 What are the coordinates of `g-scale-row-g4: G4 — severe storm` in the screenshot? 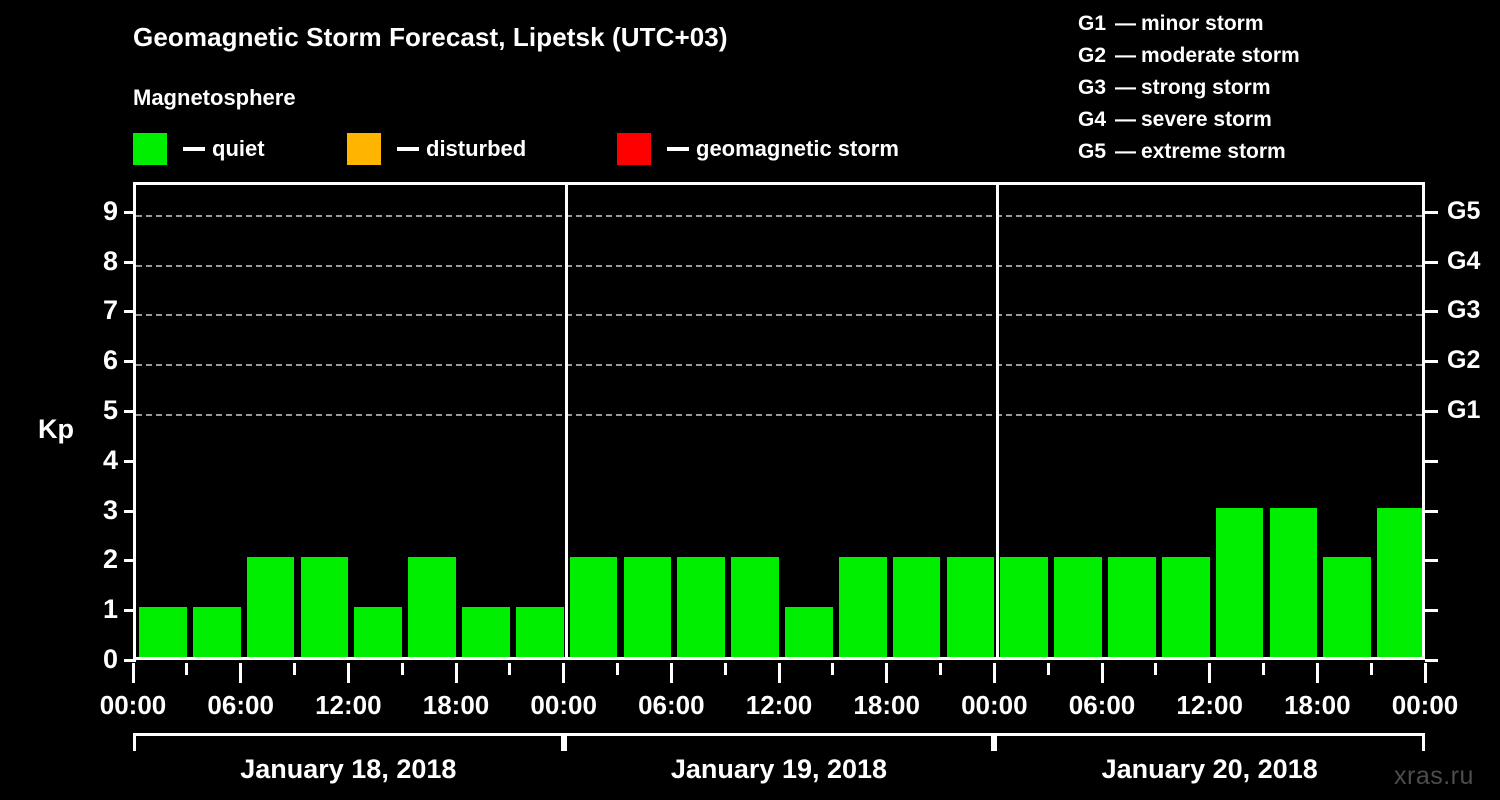 It's located at (1288, 120).